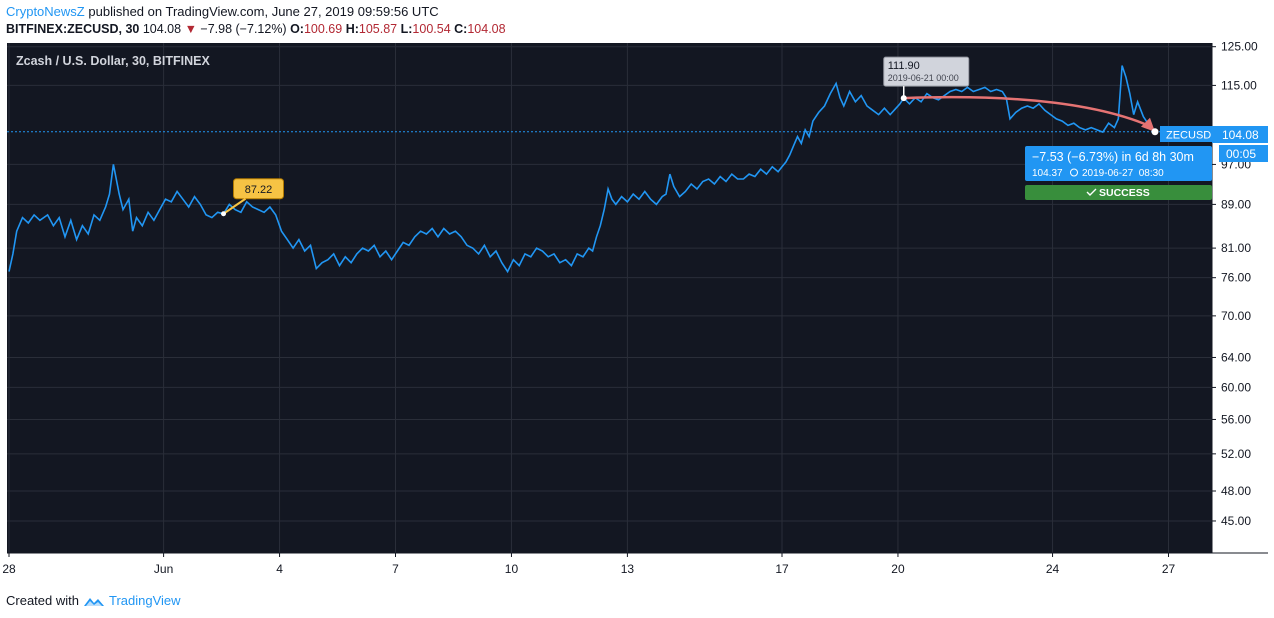 The height and width of the screenshot is (618, 1274). Describe the element at coordinates (45, 11) in the screenshot. I see `author-link: CryptoNewsZ` at that location.